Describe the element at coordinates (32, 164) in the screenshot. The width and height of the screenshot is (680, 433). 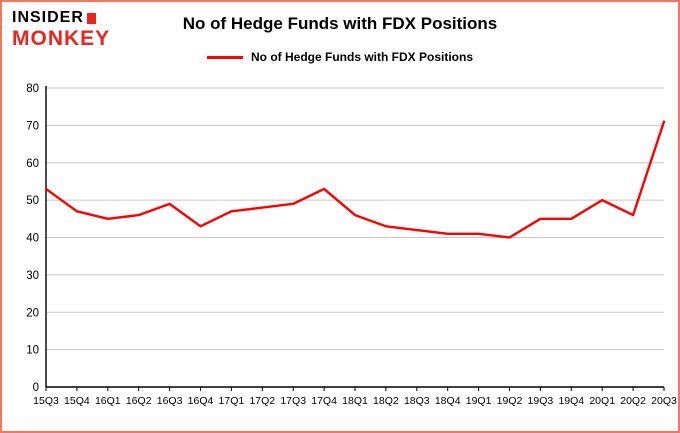
I see `y-tick-label: 60` at that location.